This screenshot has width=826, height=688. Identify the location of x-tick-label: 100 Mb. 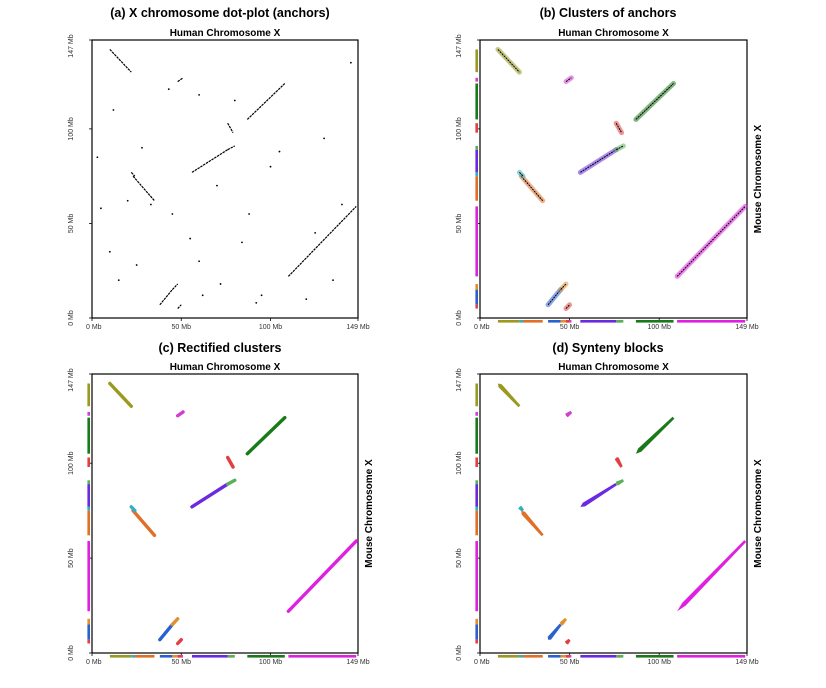
(659, 327).